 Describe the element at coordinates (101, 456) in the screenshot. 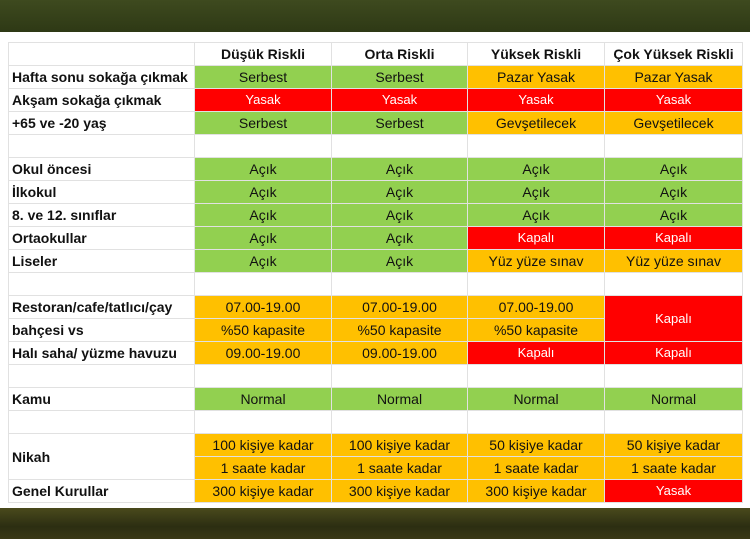

I see `row-label: Nikah` at that location.